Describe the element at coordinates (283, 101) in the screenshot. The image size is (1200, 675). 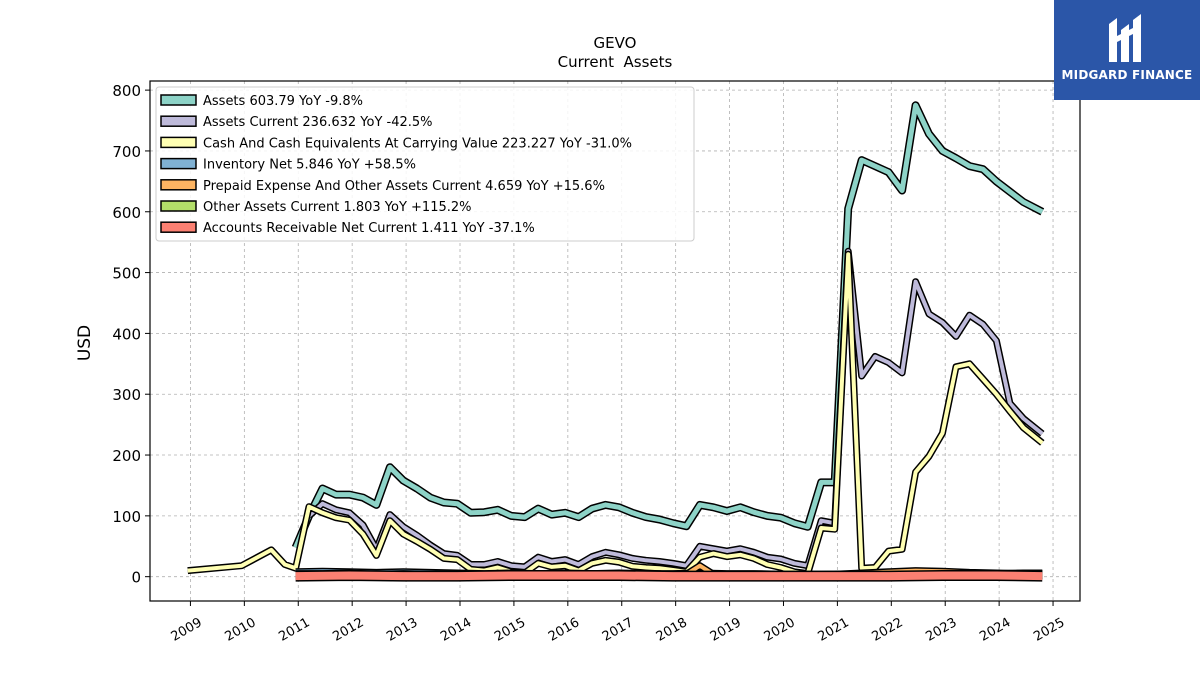
I see `legend-entry: Assets 603.79 YoY -9.8%` at that location.